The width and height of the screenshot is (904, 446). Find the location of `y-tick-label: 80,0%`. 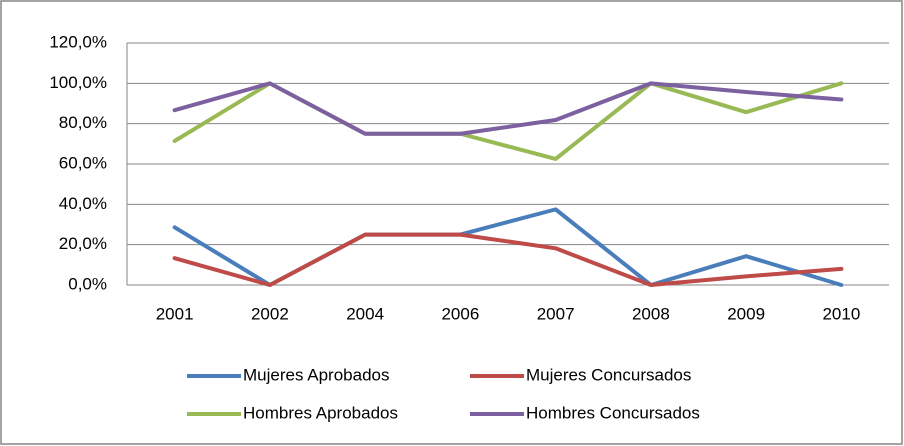

y-tick-label: 80,0% is located at coordinates (83, 122).